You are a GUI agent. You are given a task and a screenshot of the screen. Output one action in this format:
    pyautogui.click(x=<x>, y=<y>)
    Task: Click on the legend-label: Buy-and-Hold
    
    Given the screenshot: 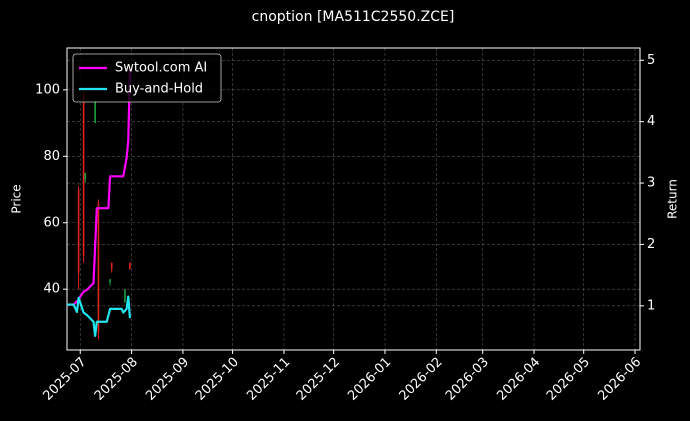 What is the action you would take?
    pyautogui.click(x=159, y=89)
    